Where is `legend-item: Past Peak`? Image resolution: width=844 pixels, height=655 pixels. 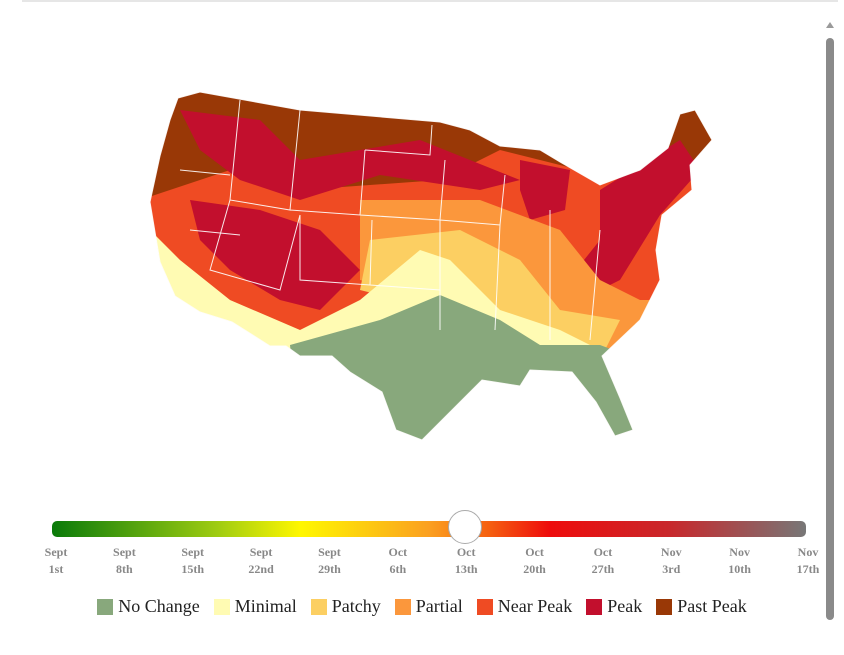
legend-item: Past Peak is located at coordinates (701, 606).